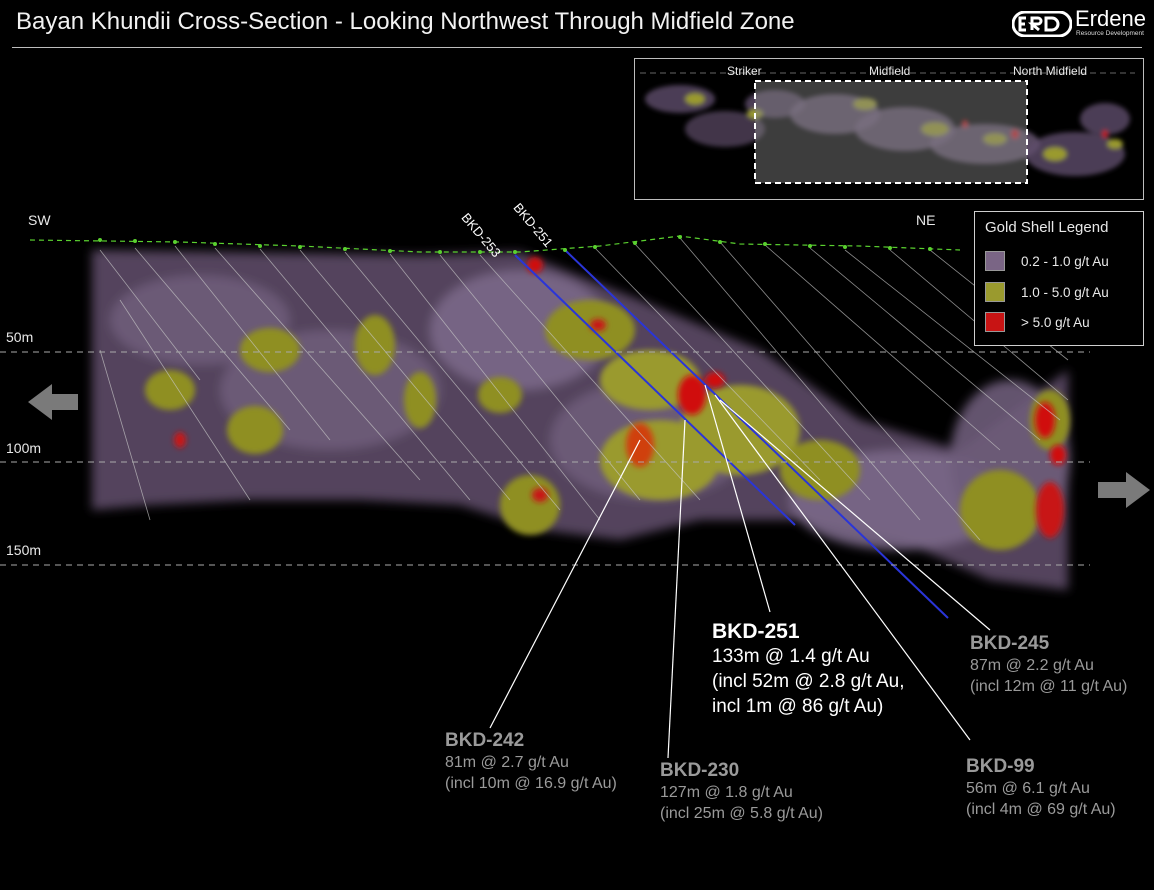 This screenshot has width=1154, height=890. I want to click on callout-bkd-242-line: 81m @ 2.7 g/t Au, so click(507, 762).